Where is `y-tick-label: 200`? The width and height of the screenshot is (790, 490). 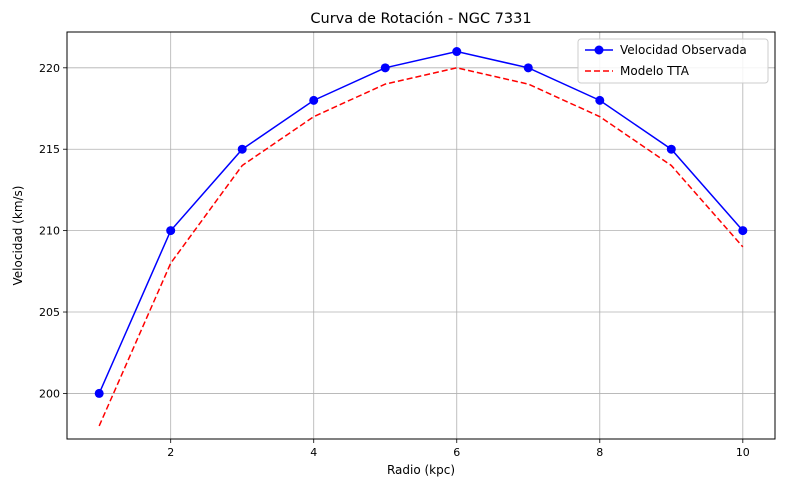
y-tick-label: 200 is located at coordinates (49, 393).